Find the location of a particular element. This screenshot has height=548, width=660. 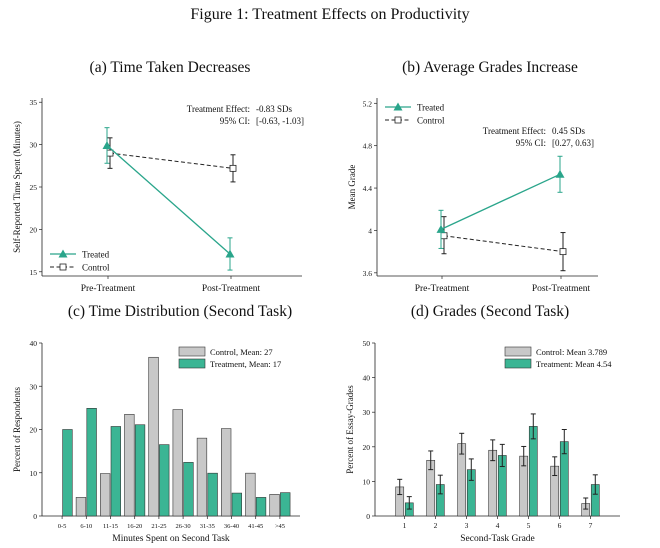

panel-d-ytick-label: 50 is located at coordinates (367, 343).